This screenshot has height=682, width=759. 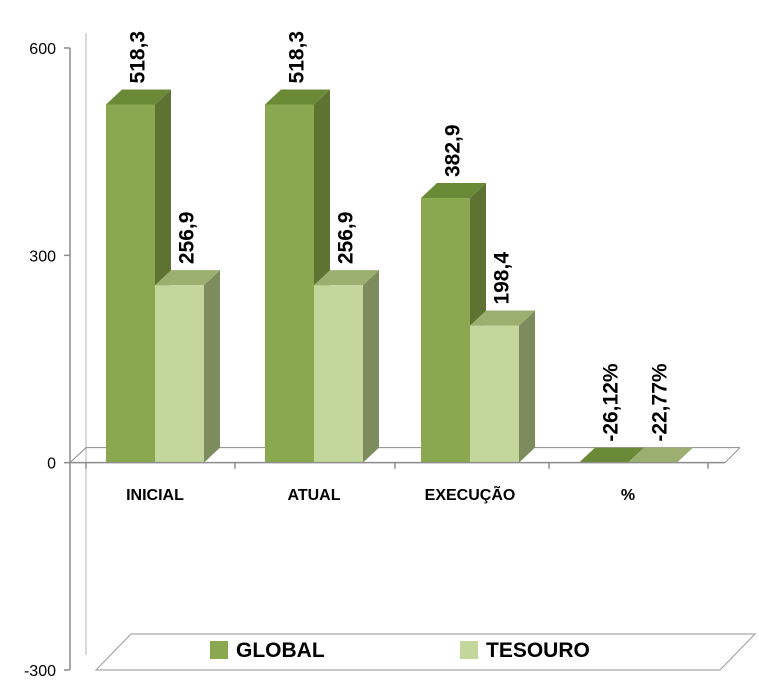 I want to click on category-label: %, so click(x=628, y=495).